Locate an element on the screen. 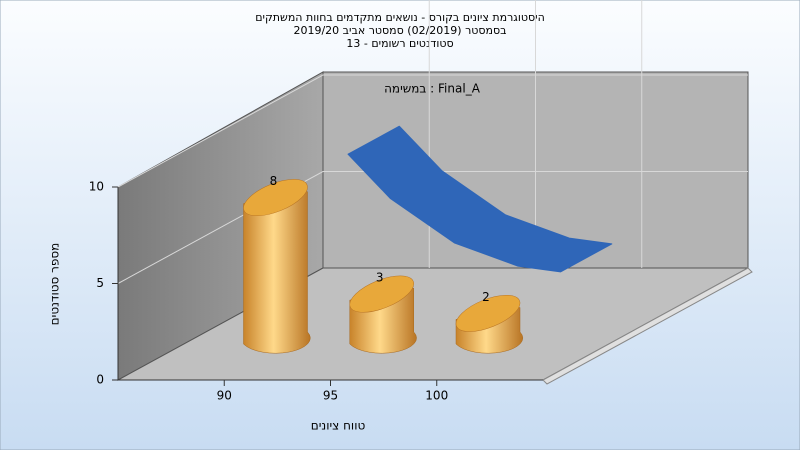  title-line: סטודנטים רשומים - 13 is located at coordinates (399, 43).